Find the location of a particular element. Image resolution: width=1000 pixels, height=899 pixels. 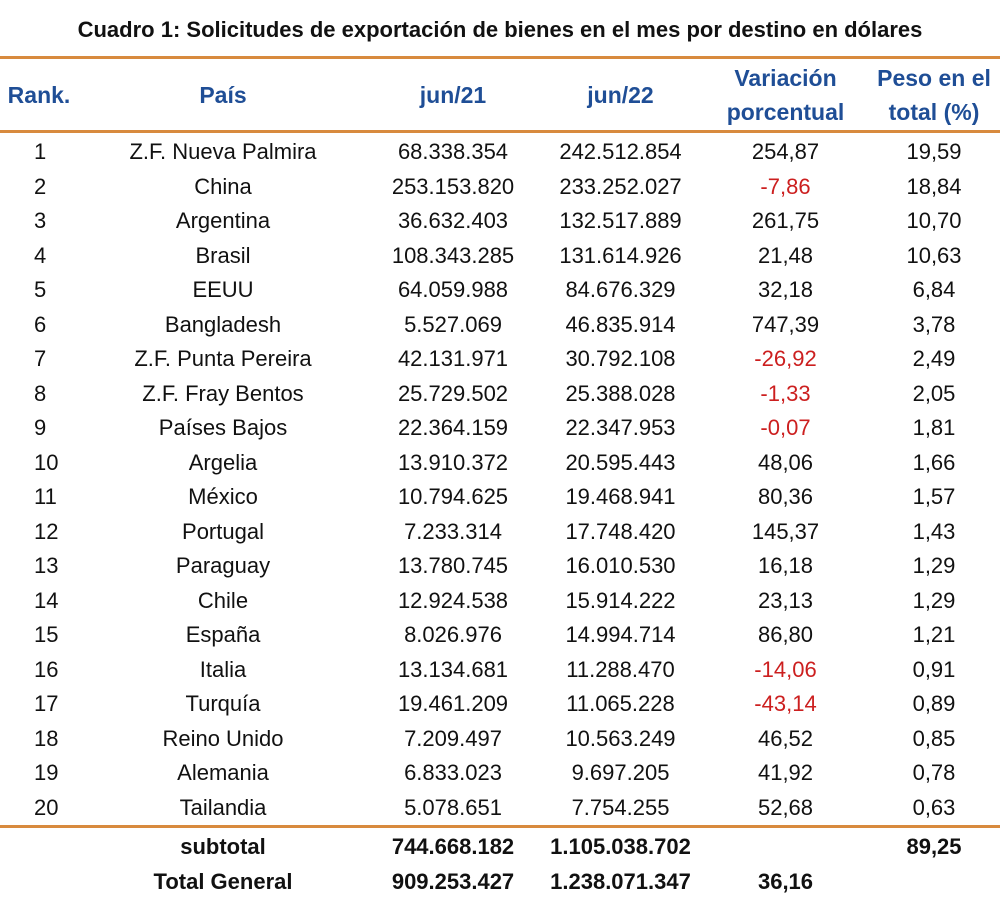

cell-peso: 0,91 is located at coordinates (934, 670).